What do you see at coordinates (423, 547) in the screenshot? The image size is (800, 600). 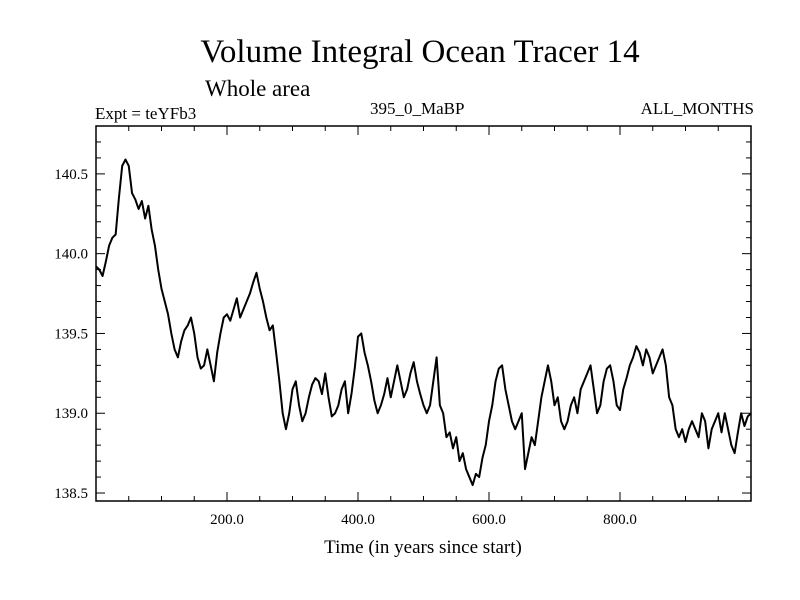 I see `x-axis-label: Time (in years since start)` at bounding box center [423, 547].